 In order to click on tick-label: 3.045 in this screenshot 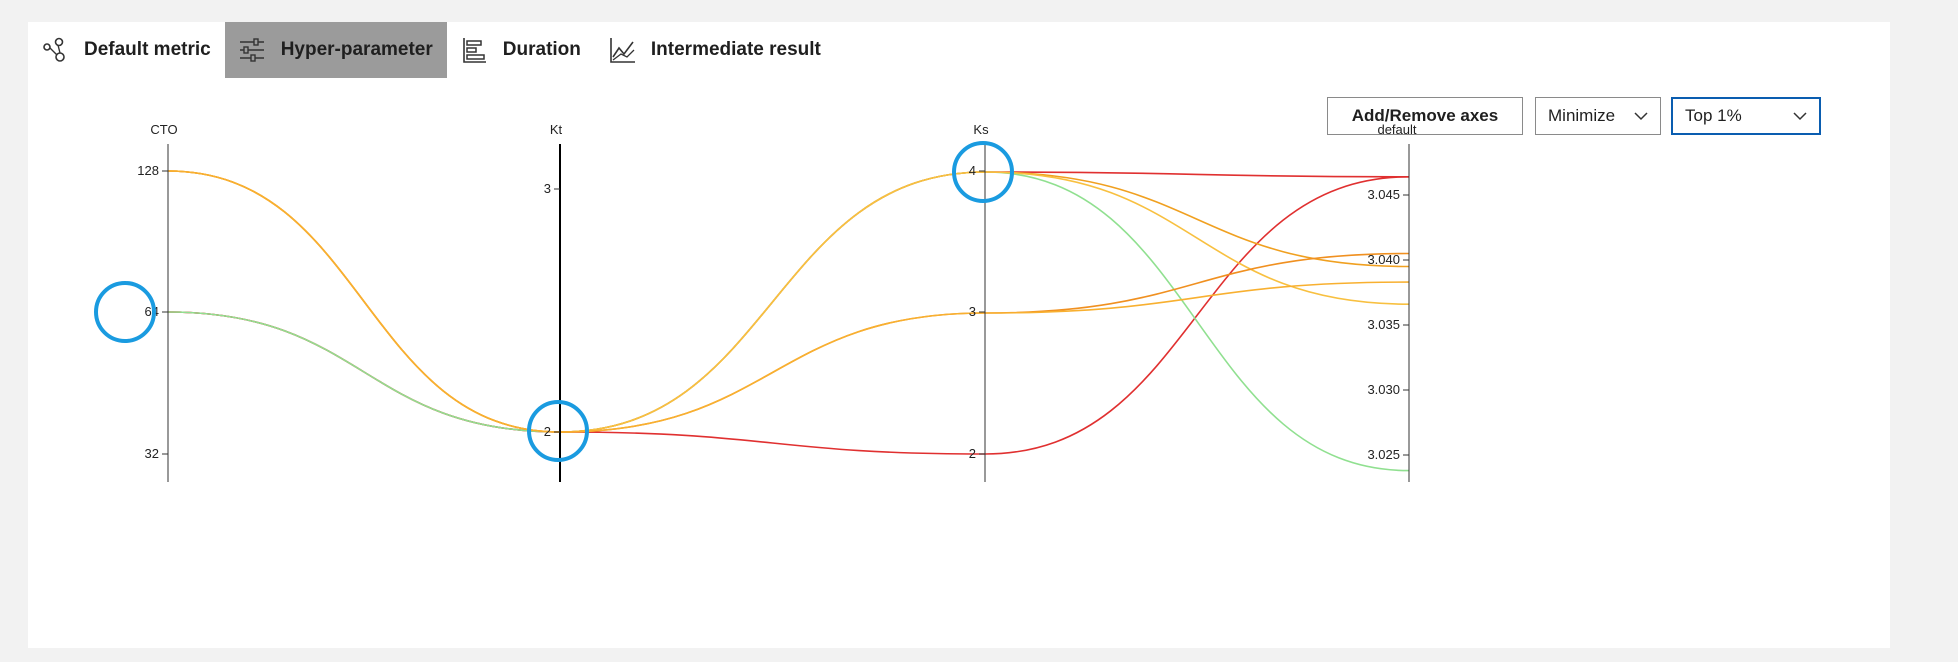, I will do `click(1383, 194)`.